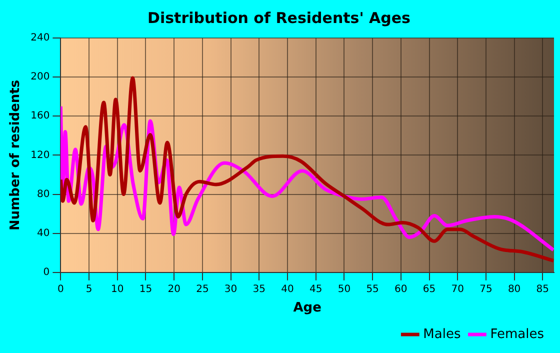 The image size is (560, 353). I want to click on legend-label: Males, so click(442, 334).